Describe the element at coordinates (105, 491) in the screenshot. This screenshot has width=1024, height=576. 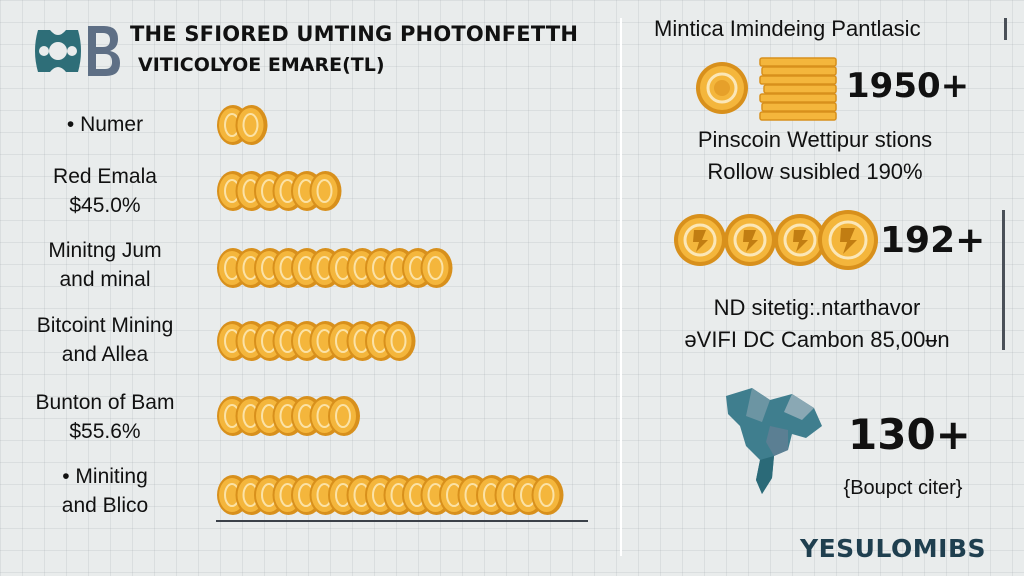
I see `category-label-5: • Miniting and Blico` at that location.